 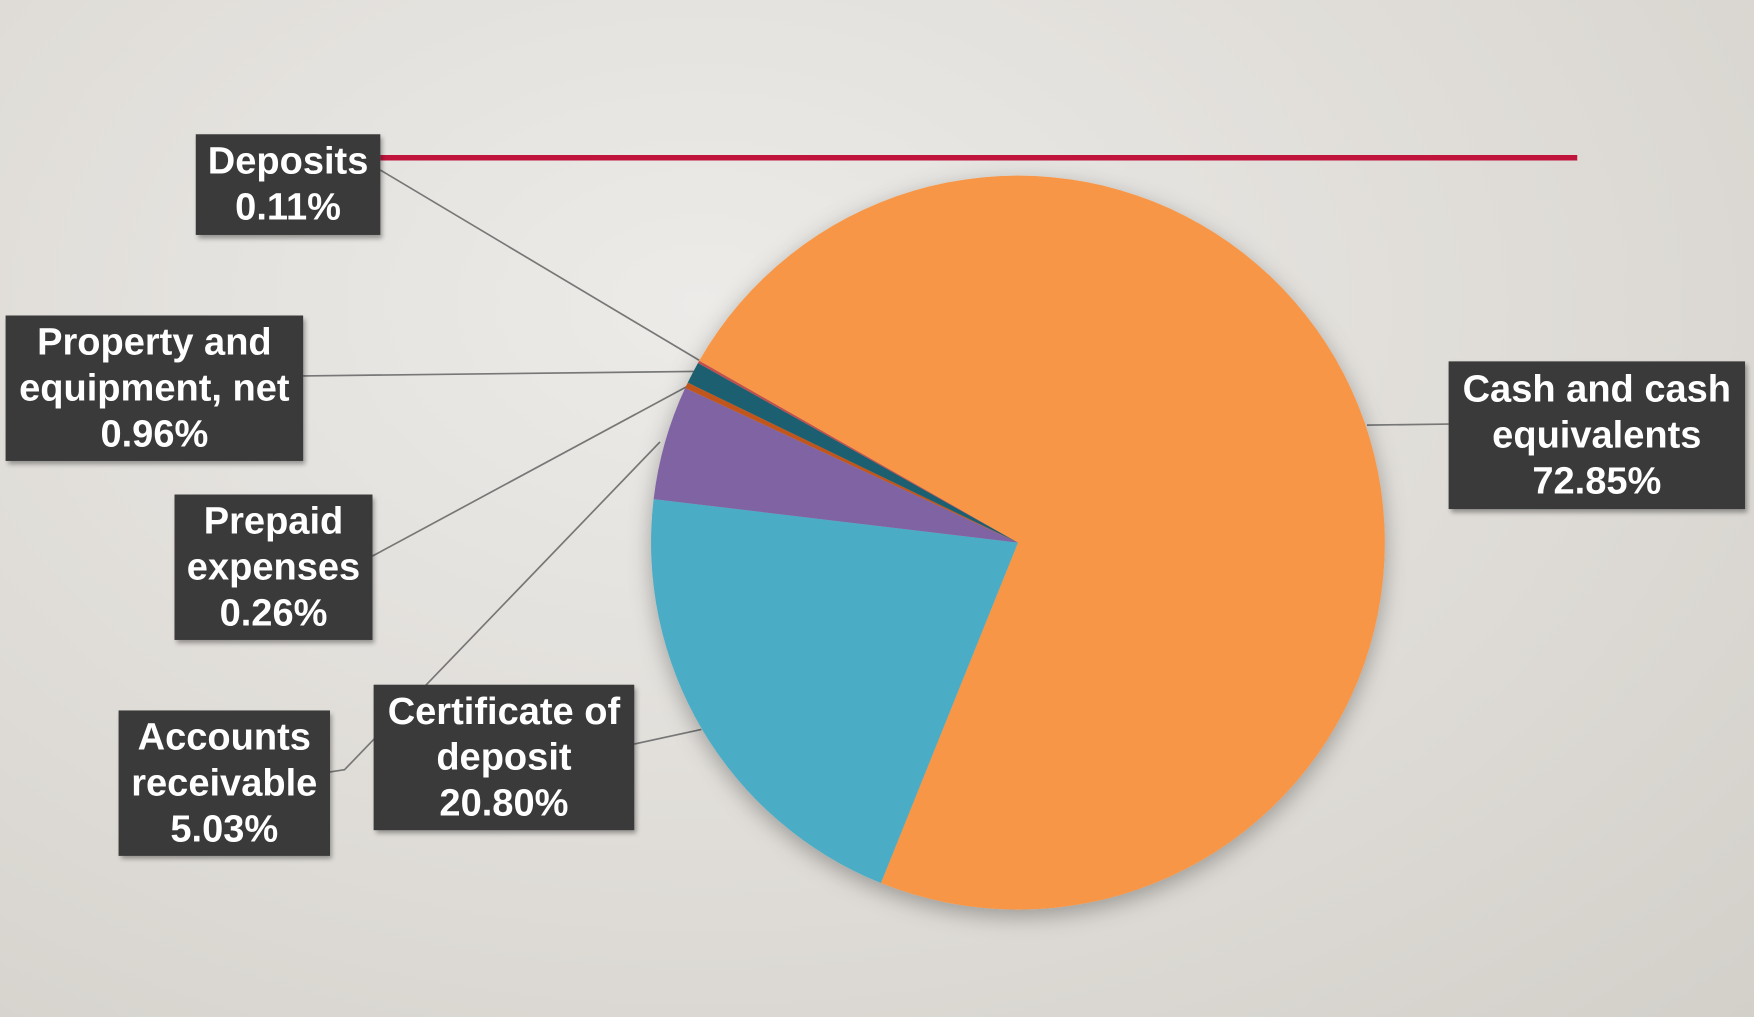 I want to click on category-label: Deposits, so click(x=288, y=161).